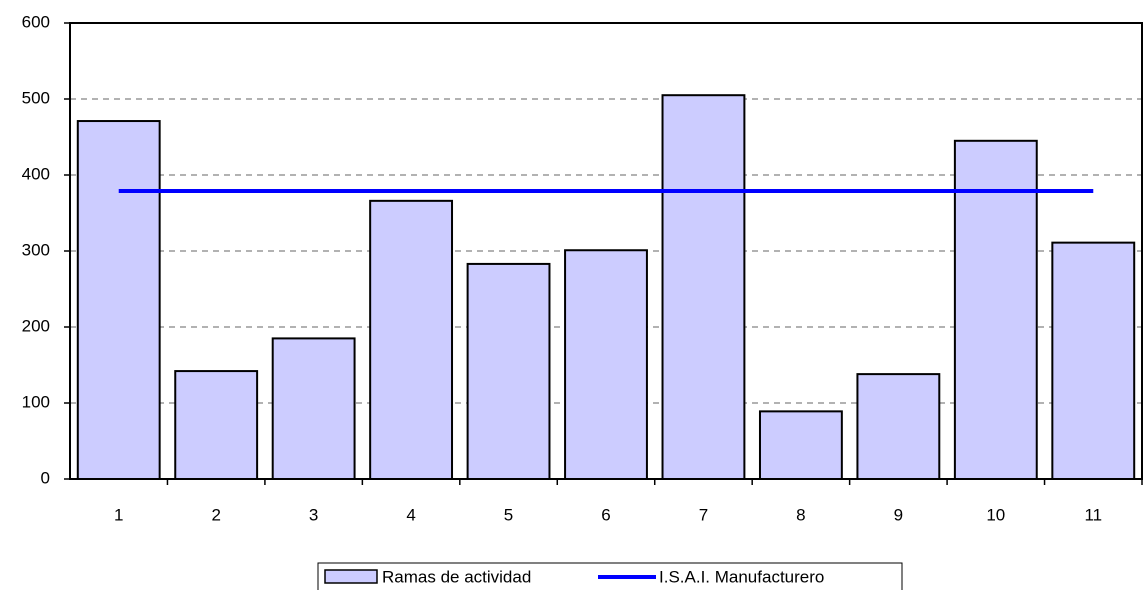  Describe the element at coordinates (703, 514) in the screenshot. I see `x-tick-label: 7` at that location.